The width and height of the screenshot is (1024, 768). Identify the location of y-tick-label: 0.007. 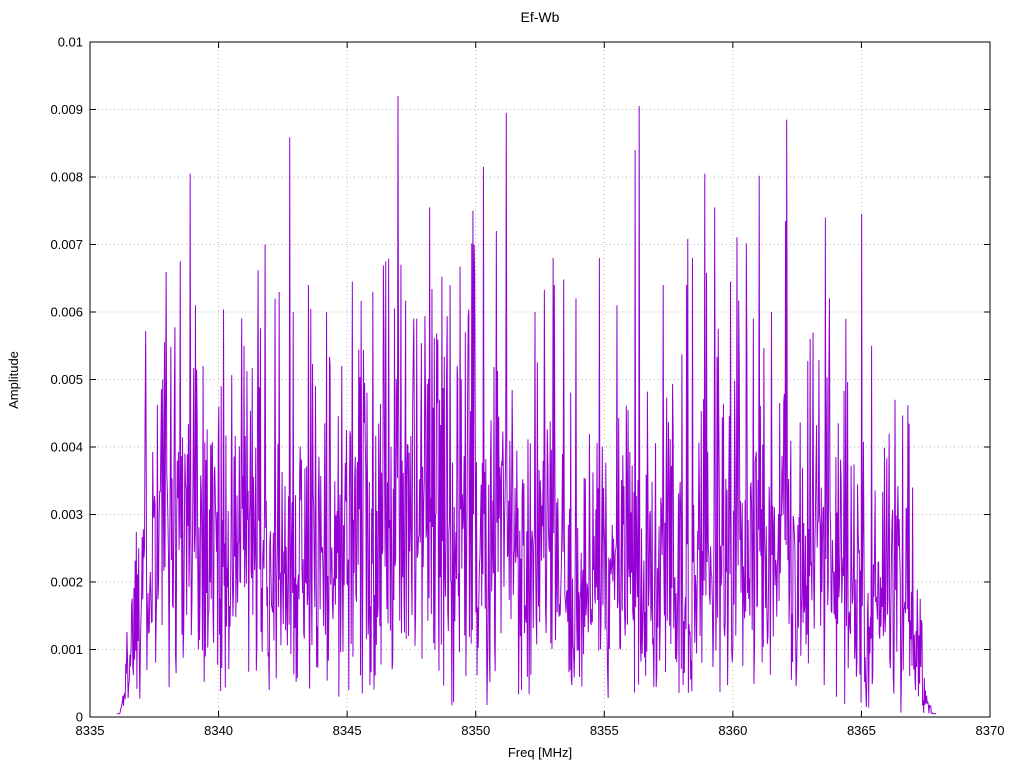
(66, 244).